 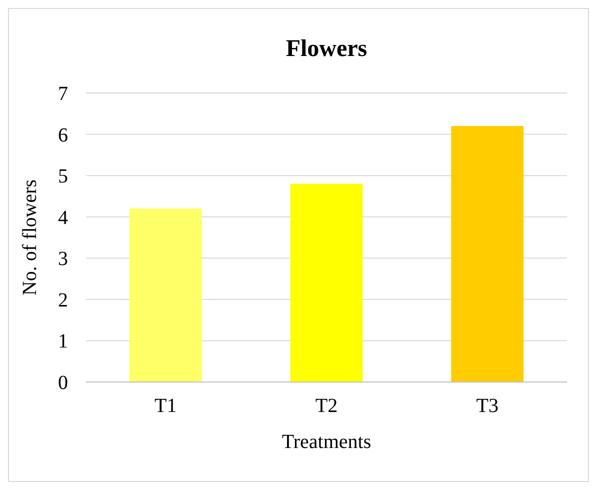 What do you see at coordinates (63, 94) in the screenshot?
I see `y-tick-label: 7` at bounding box center [63, 94].